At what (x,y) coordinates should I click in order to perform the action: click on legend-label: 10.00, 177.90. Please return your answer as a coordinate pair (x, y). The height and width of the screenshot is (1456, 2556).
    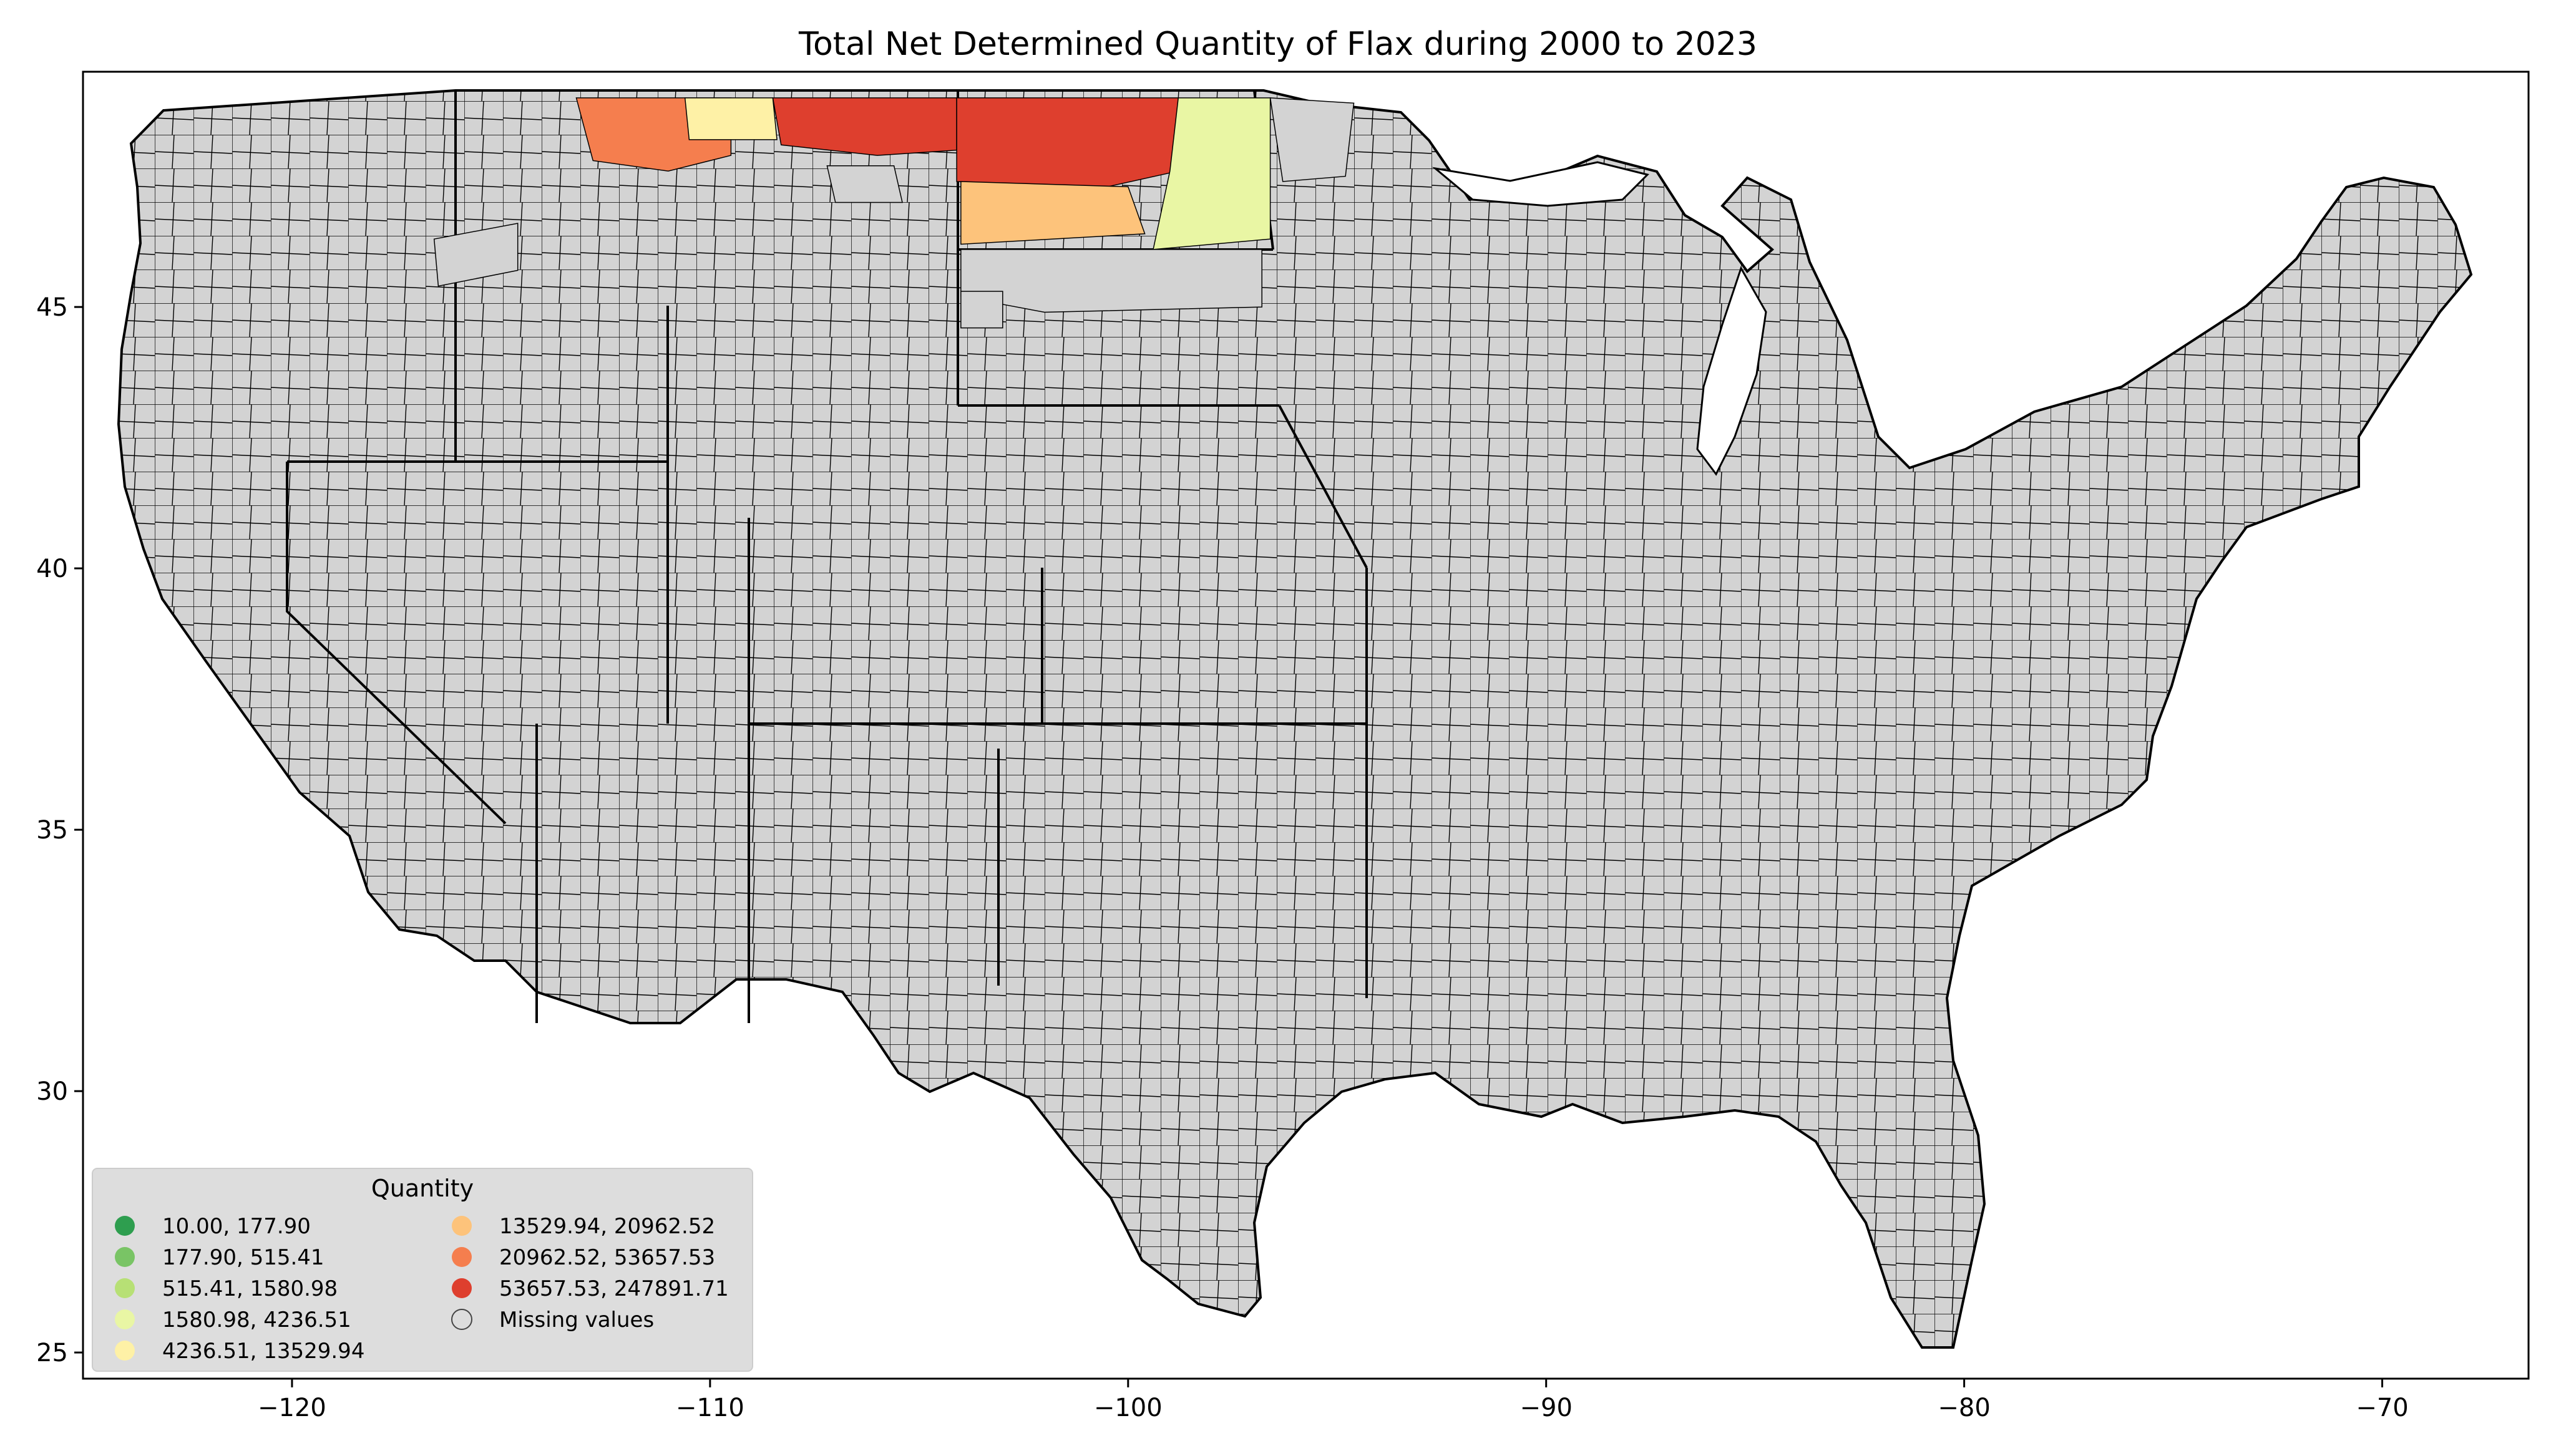
    Looking at the image, I should click on (236, 1226).